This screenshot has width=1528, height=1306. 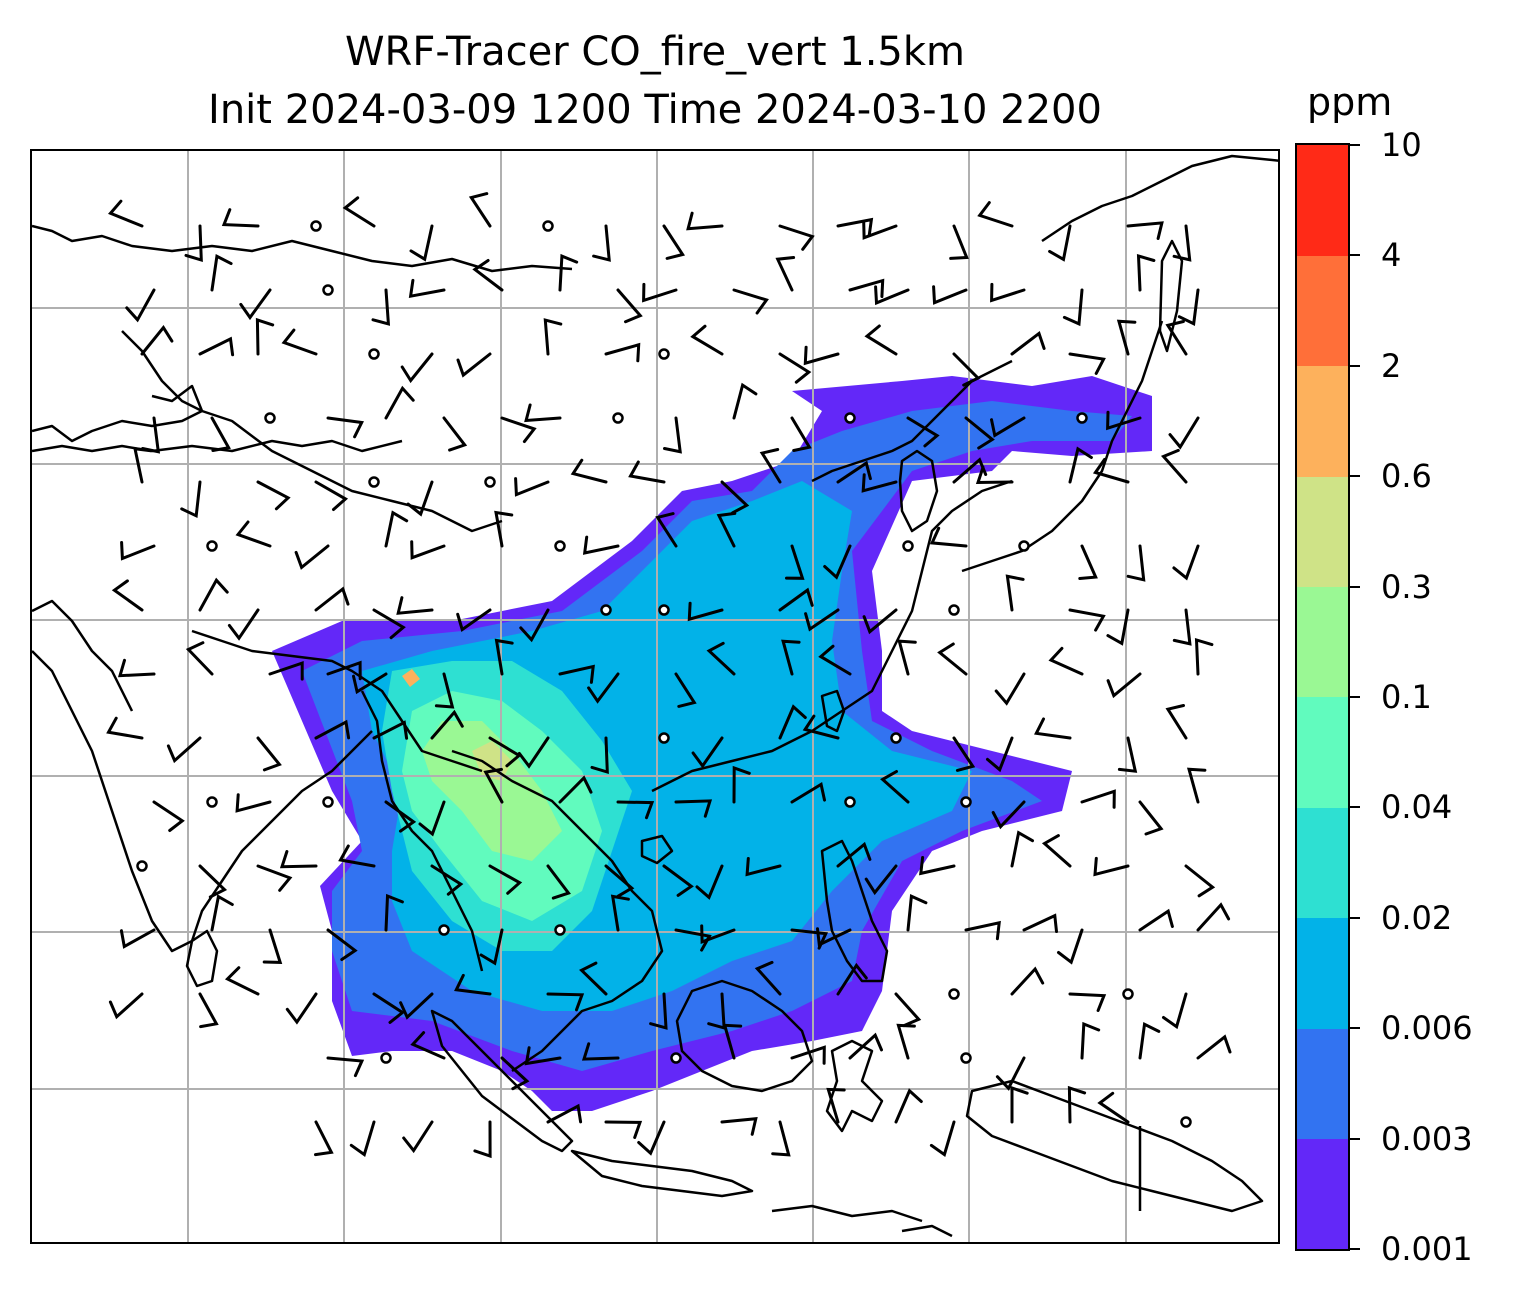 I want to click on border-himalaya, so click(x=337, y=701).